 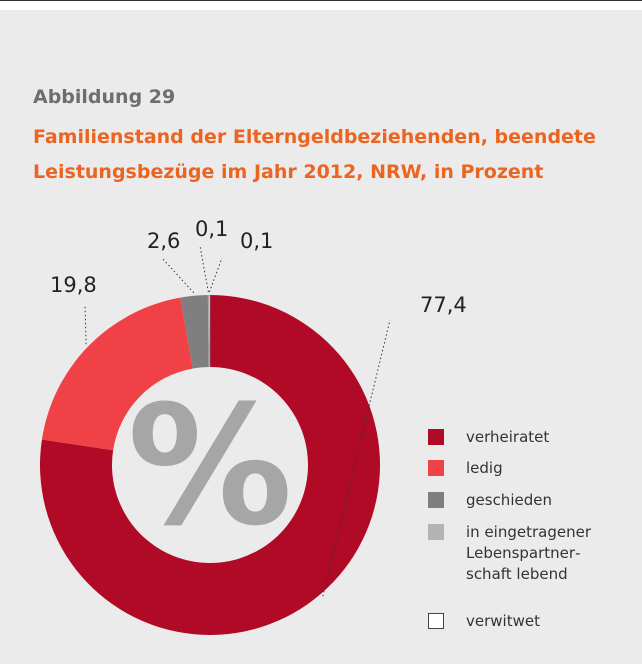 I want to click on legend-entry: ledig, so click(x=522, y=468).